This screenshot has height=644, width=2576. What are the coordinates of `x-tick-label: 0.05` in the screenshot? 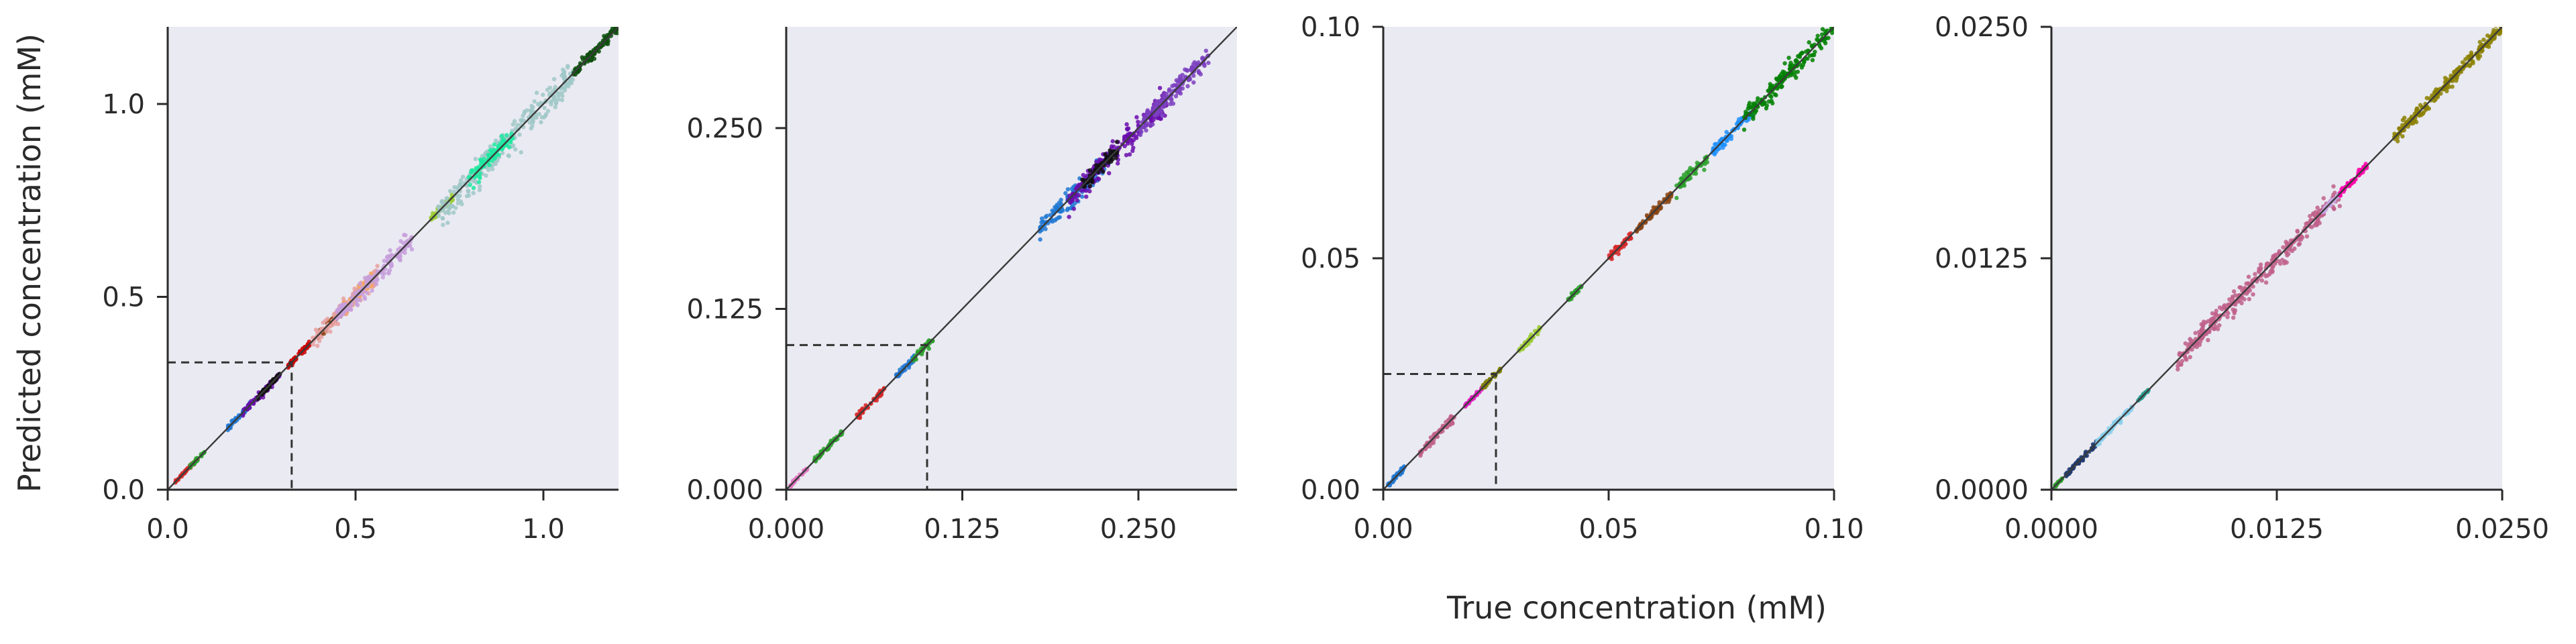 It's located at (1608, 529).